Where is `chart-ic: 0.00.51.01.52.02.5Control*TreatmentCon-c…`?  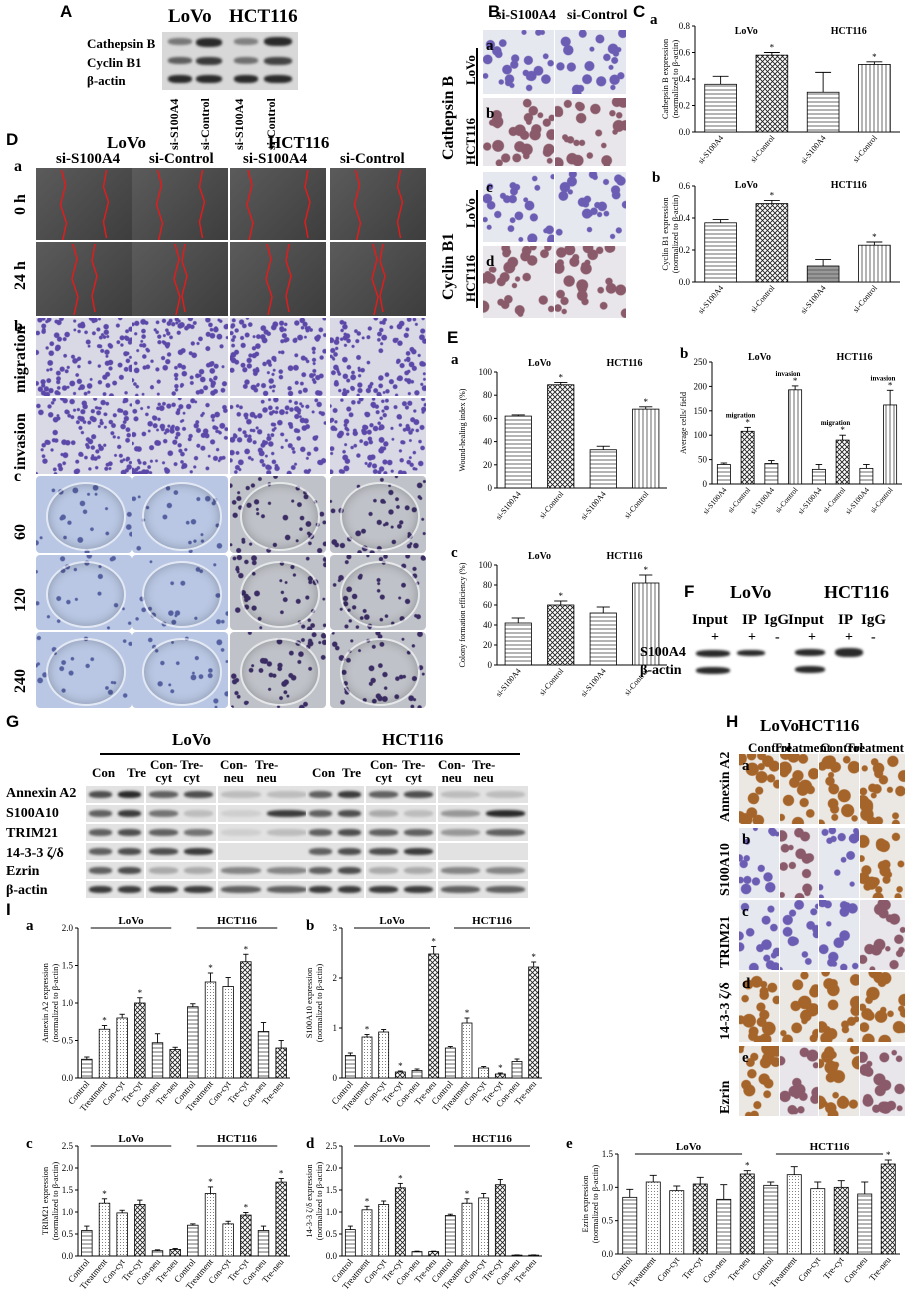
chart-ic: 0.00.51.01.52.02.5Control*TreatmentCon-c… is located at coordinates (158, 1212).